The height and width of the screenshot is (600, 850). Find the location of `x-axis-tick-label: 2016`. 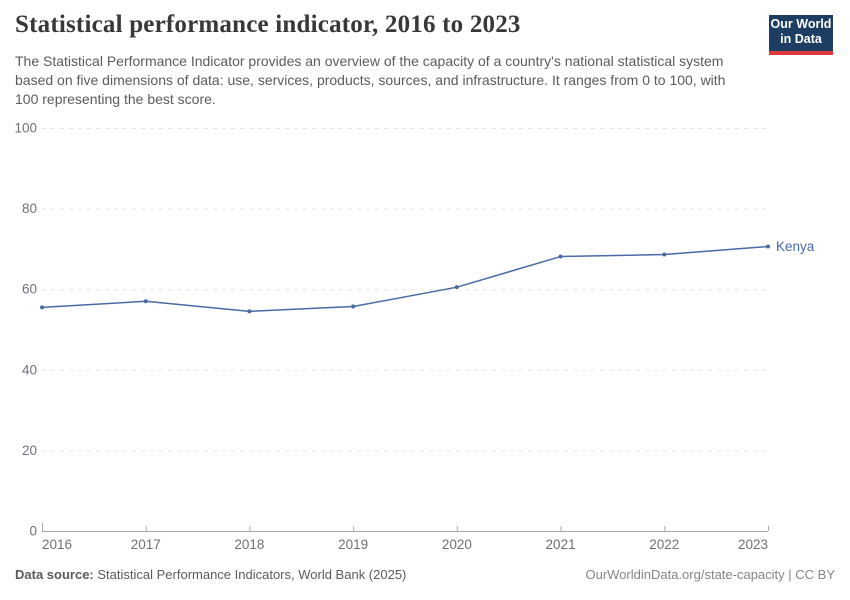

x-axis-tick-label: 2016 is located at coordinates (57, 544).